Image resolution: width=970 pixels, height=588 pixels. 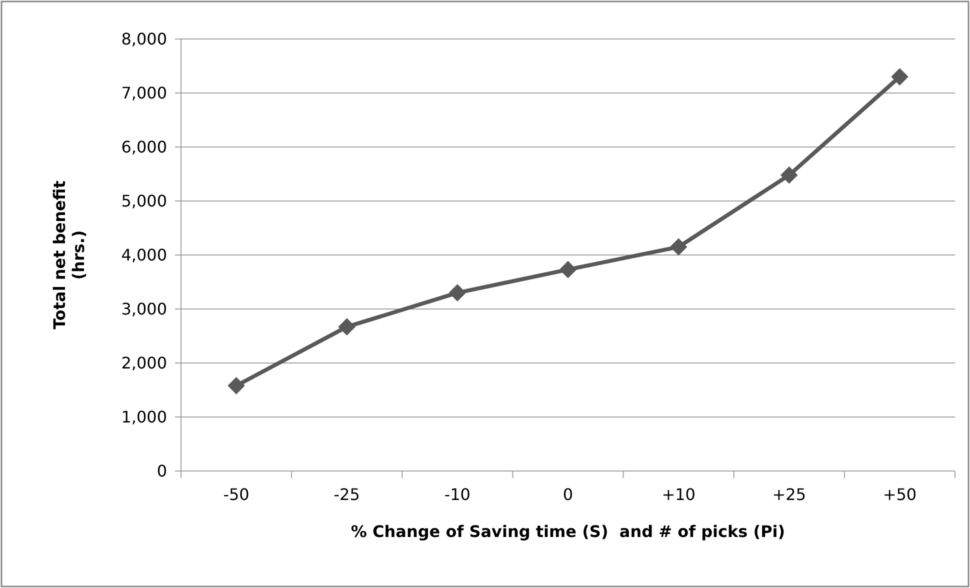 I want to click on y-tick-label: 3,000, so click(x=144, y=309).